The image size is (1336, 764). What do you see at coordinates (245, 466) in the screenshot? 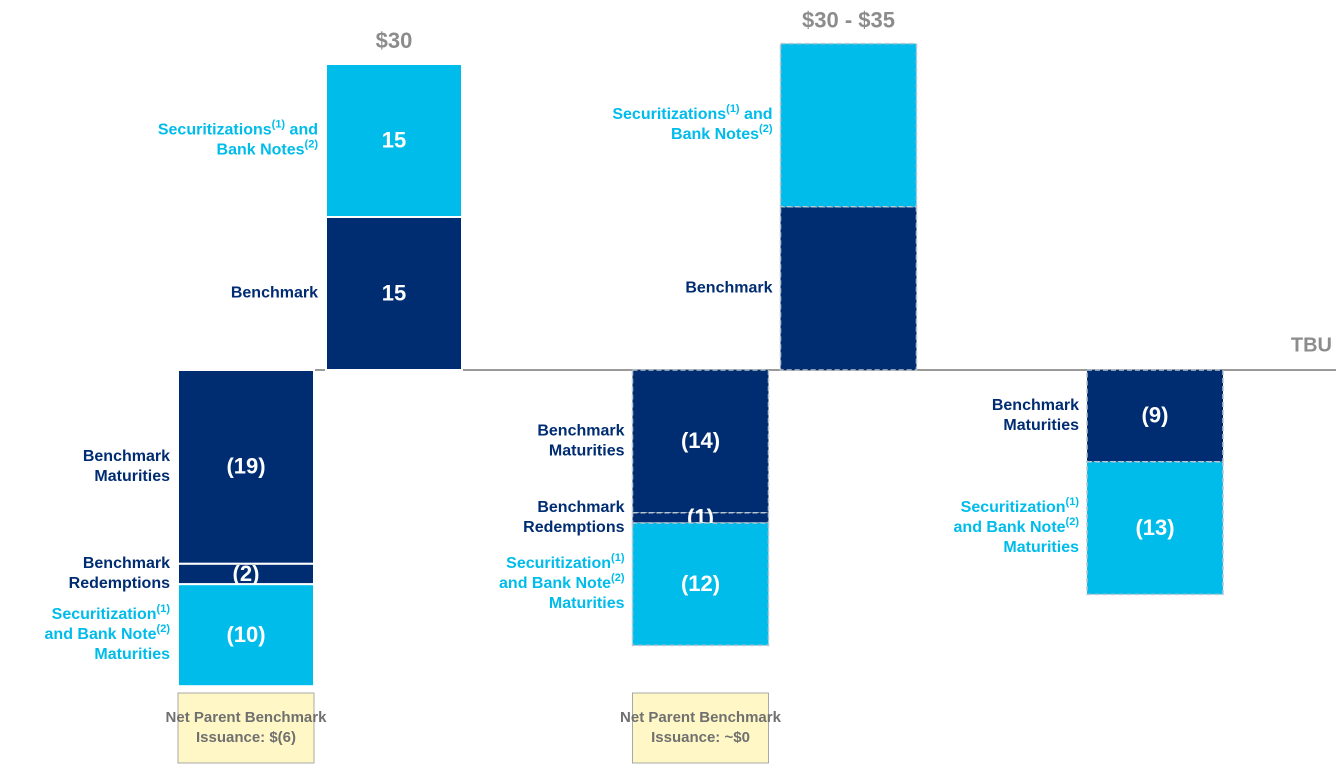
I see `value-label: (19)` at bounding box center [245, 466].